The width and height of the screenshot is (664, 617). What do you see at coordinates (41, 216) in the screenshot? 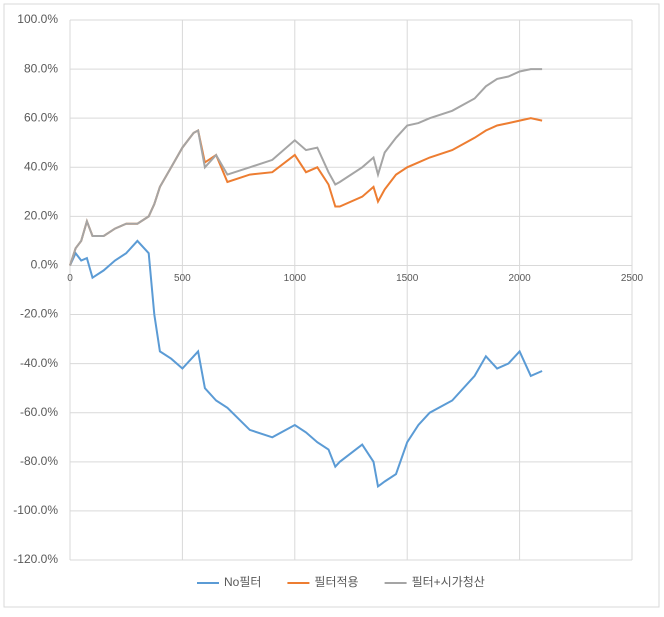
I see `y-tick-label: 20.0%` at bounding box center [41, 216].